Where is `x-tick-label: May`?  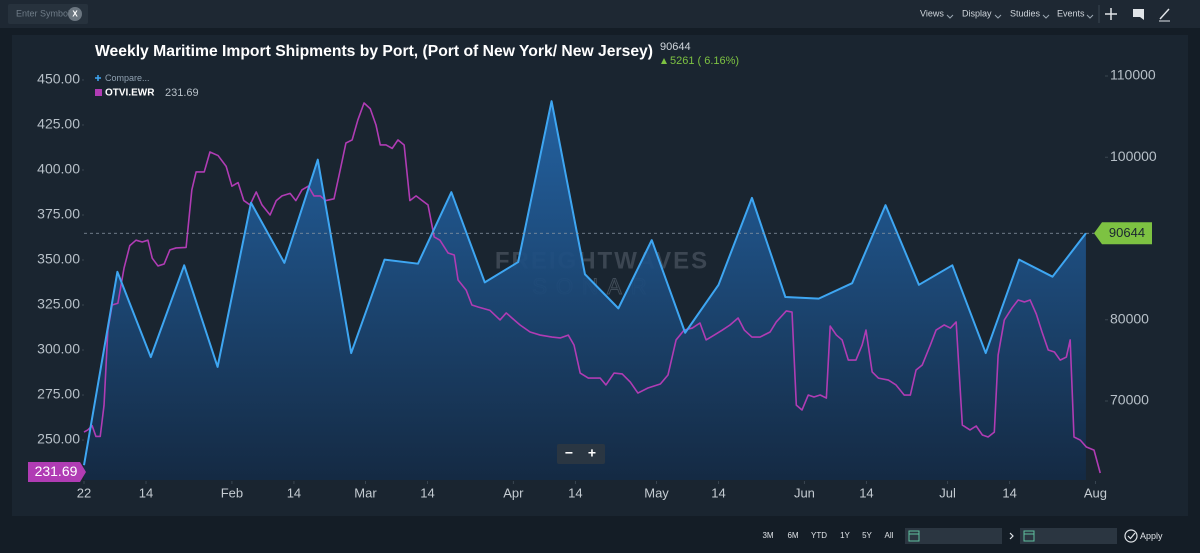
x-tick-label: May is located at coordinates (656, 492).